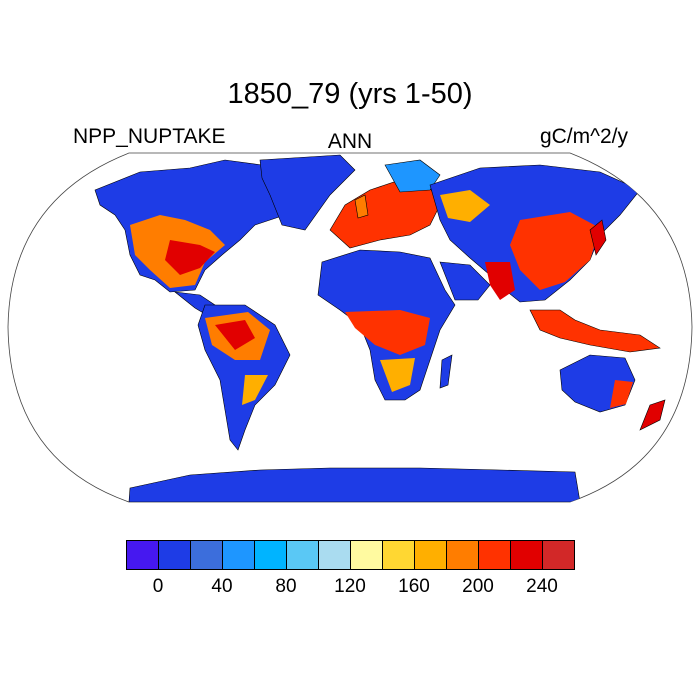 The width and height of the screenshot is (700, 700). I want to click on asia-south-hot, so click(500, 281).